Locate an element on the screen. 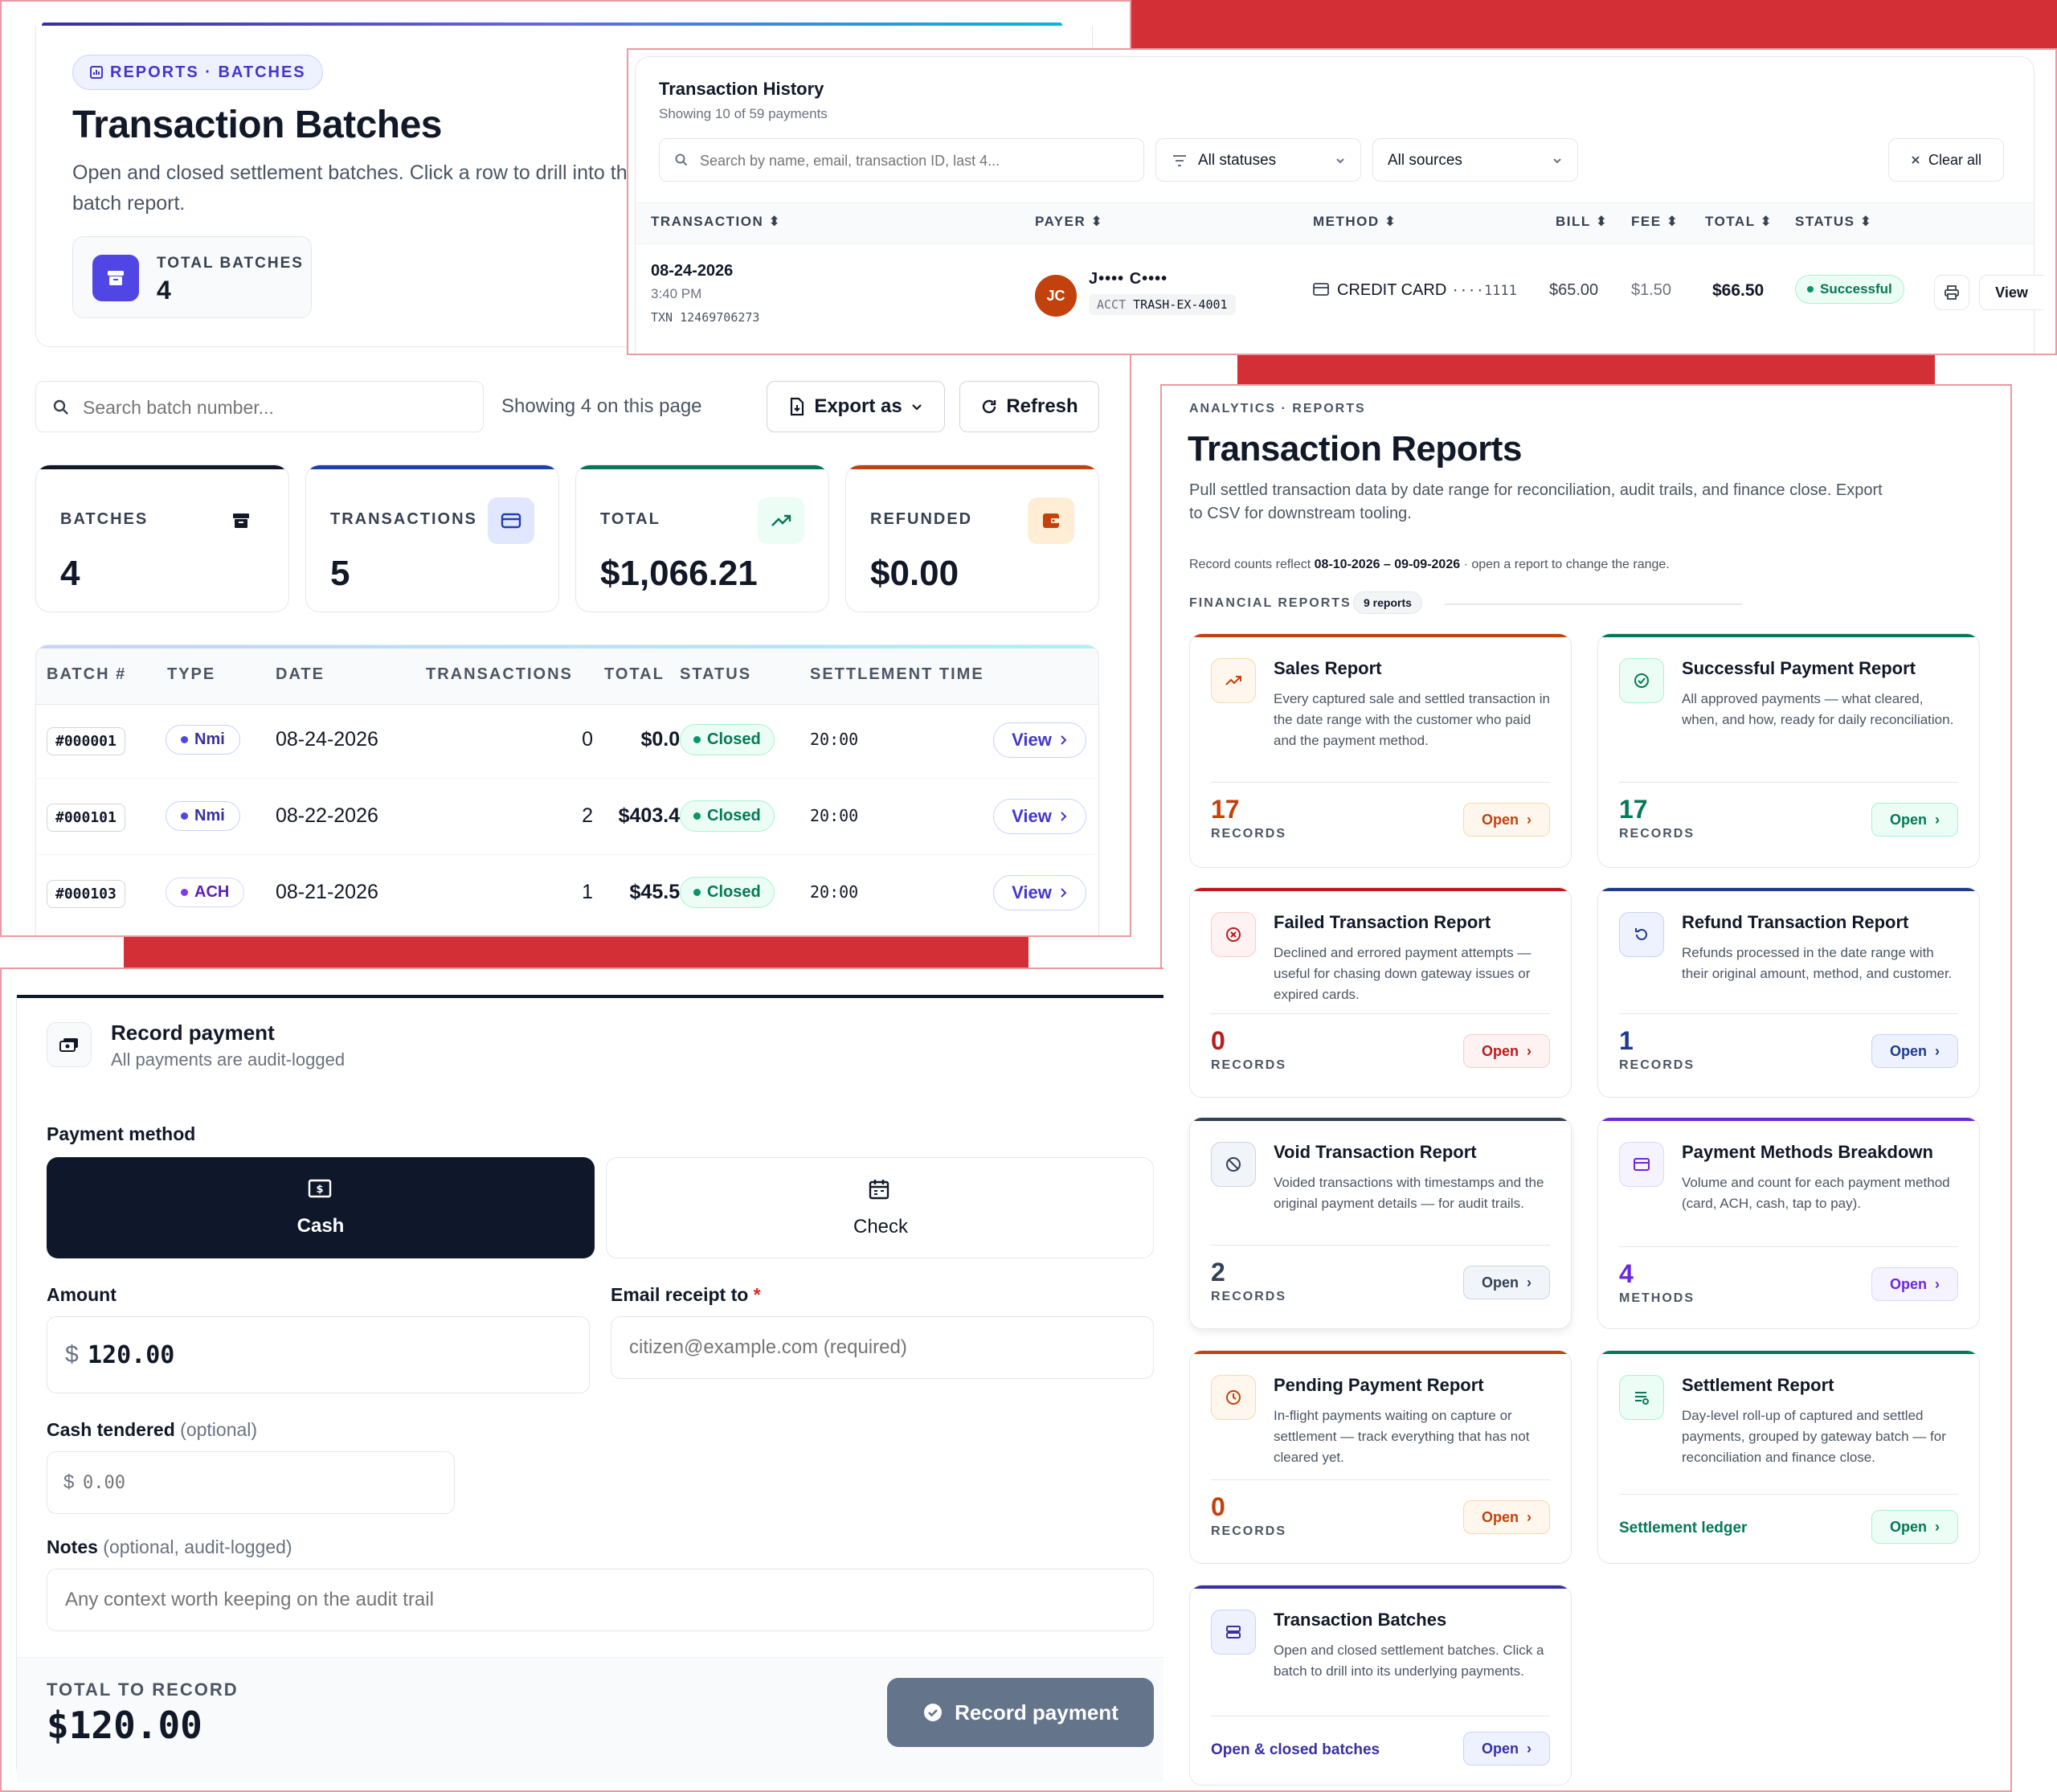 The width and height of the screenshot is (2057, 1792). column-header: METHOD ⬍ is located at coordinates (1355, 222).